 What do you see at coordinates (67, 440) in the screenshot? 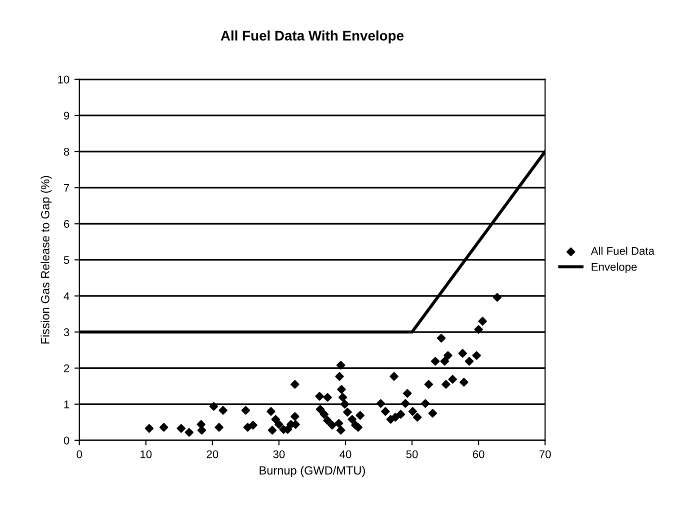
I see `y-tick-label: 0` at bounding box center [67, 440].